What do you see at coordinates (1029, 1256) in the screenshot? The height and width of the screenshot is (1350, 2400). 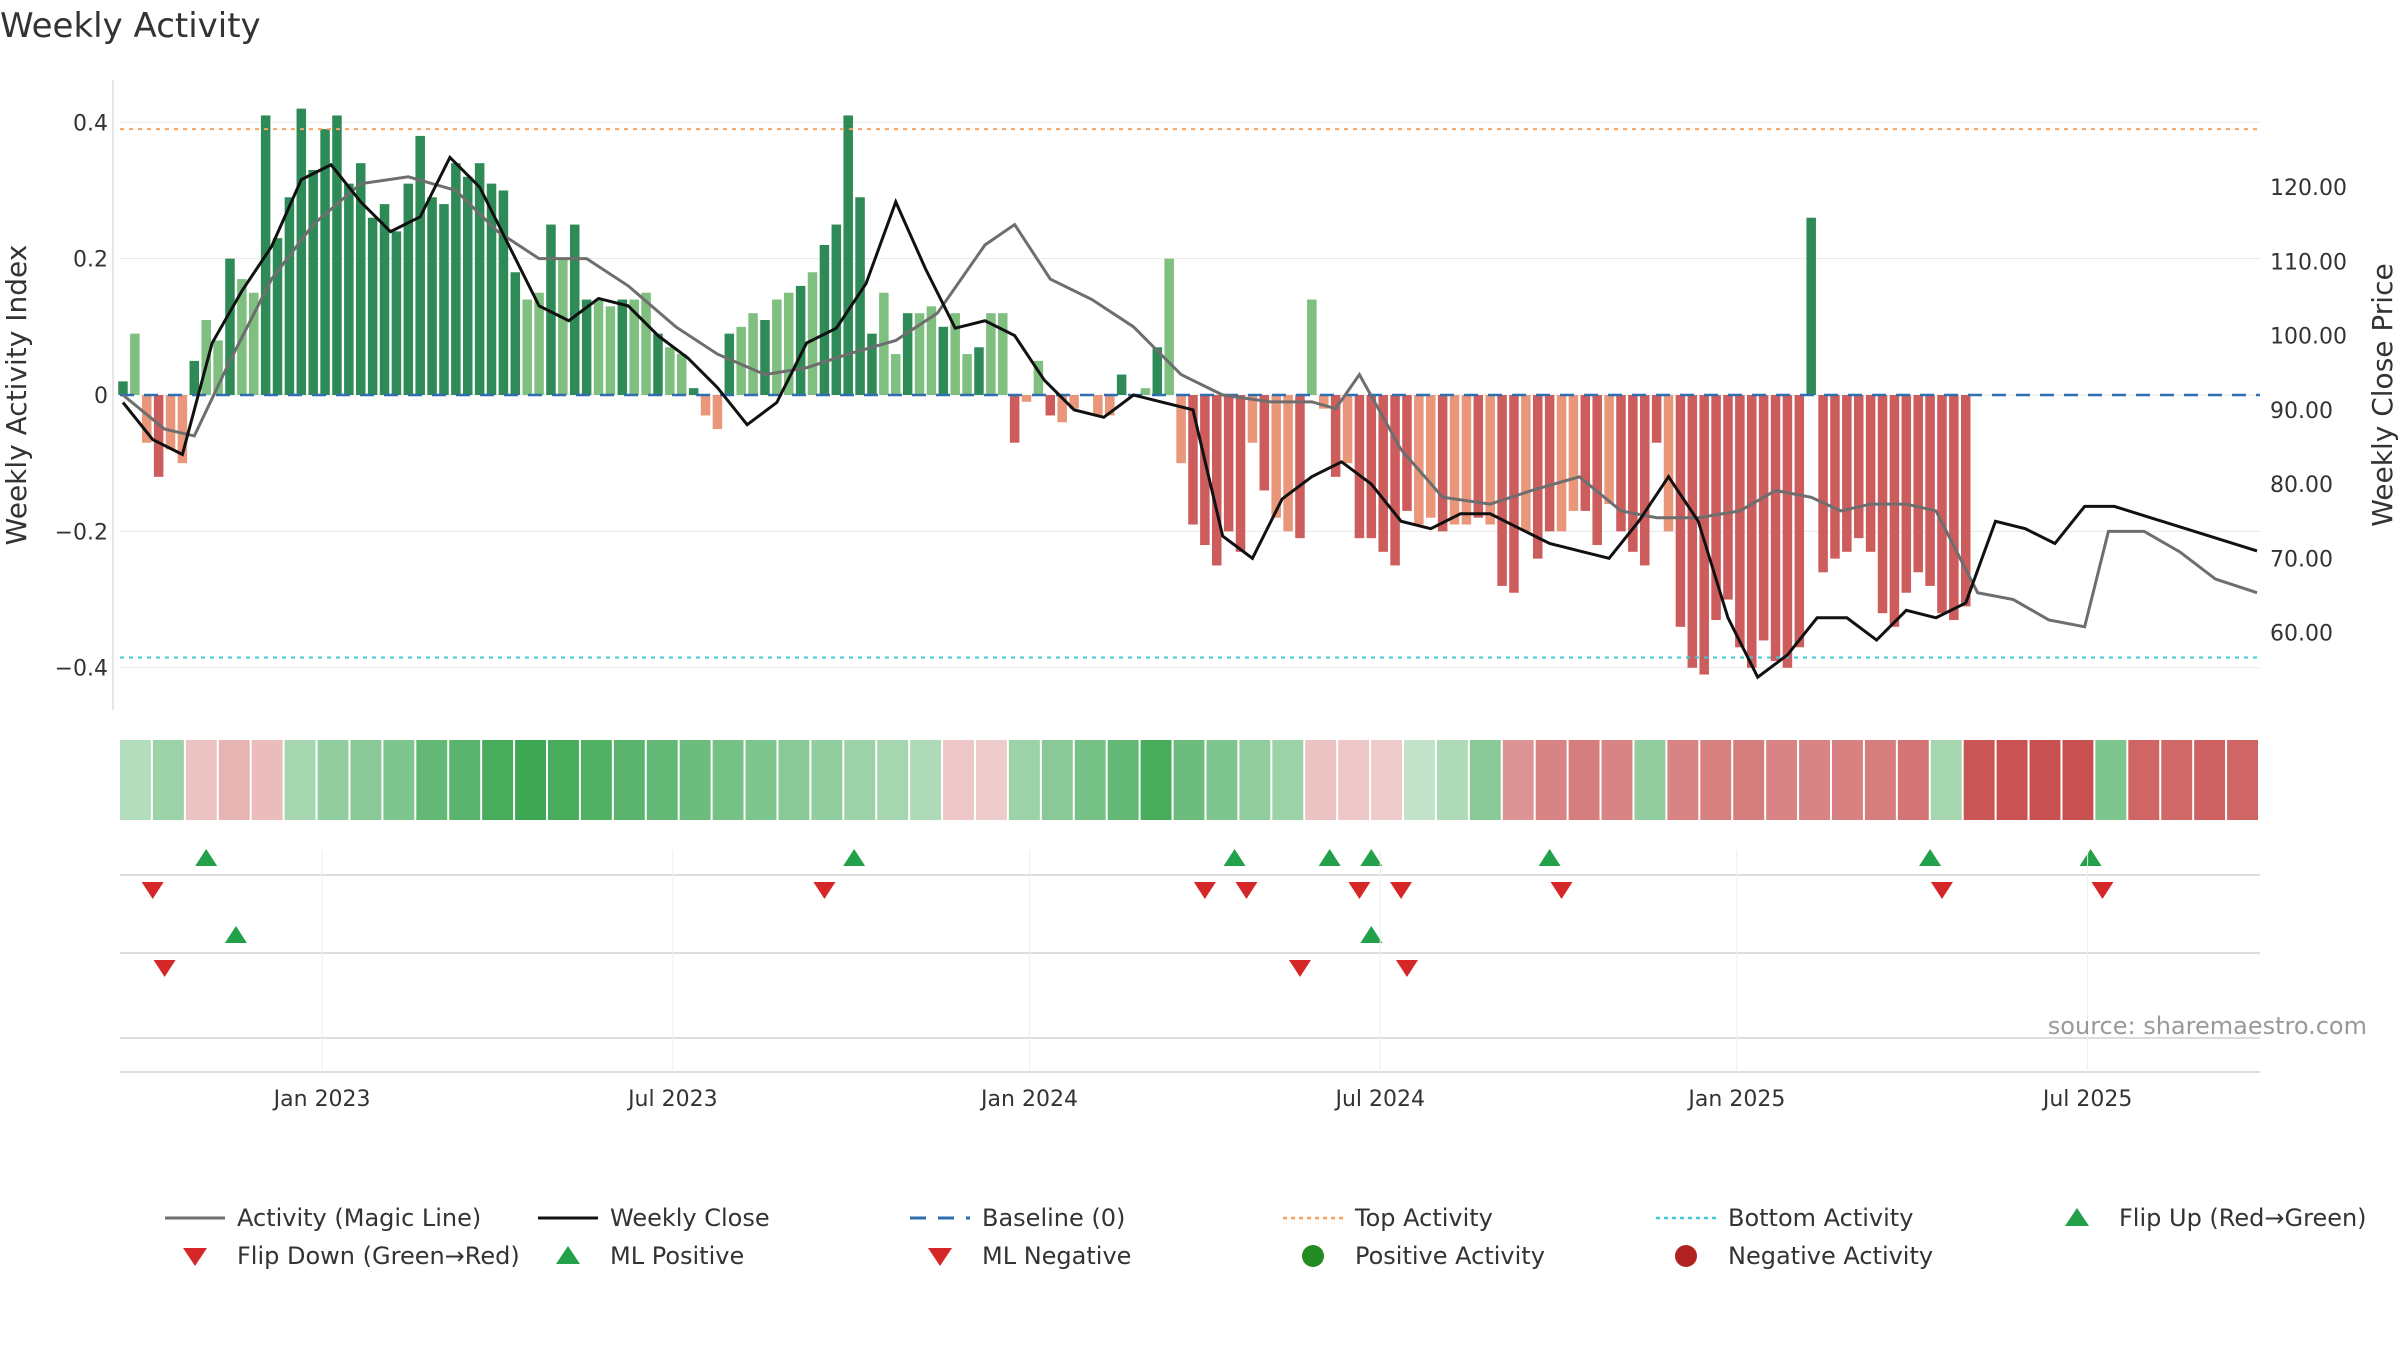 I see `legend-item: ML Negative` at bounding box center [1029, 1256].